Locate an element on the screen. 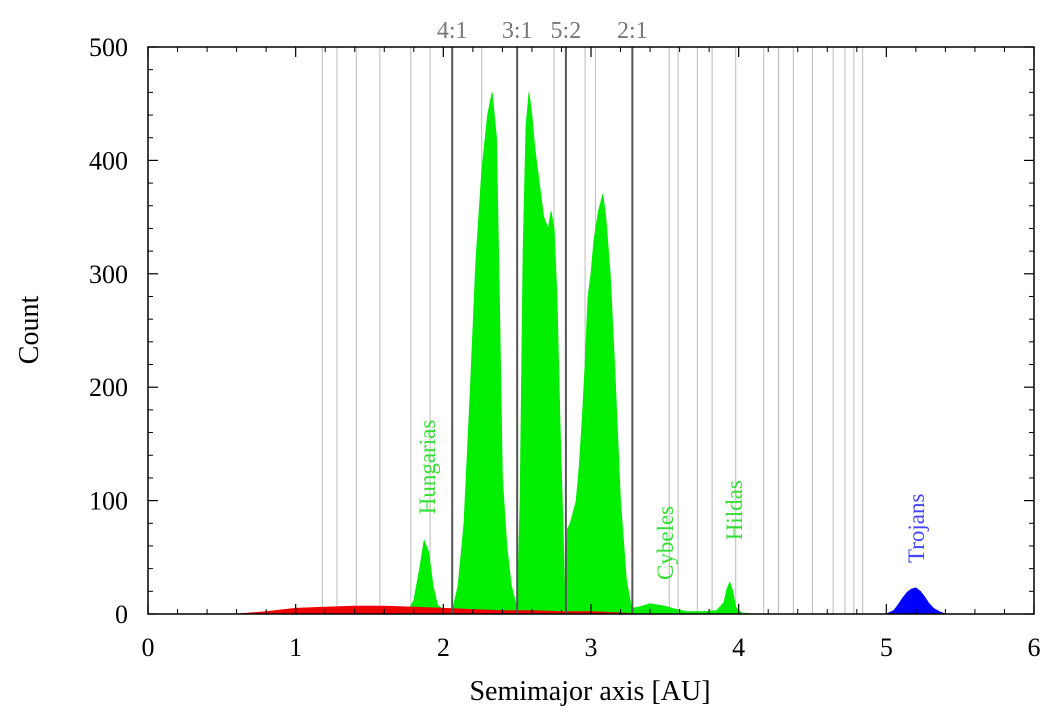 Image resolution: width=1050 pixels, height=718 pixels. y-tick-label: 300 is located at coordinates (108, 274).